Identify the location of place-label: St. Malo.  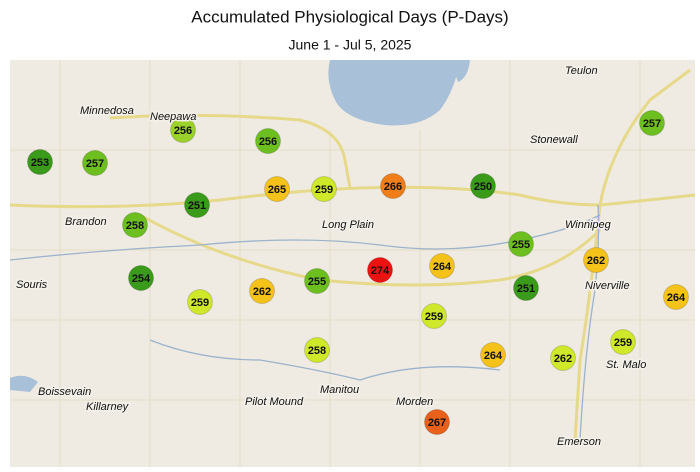
(626, 365).